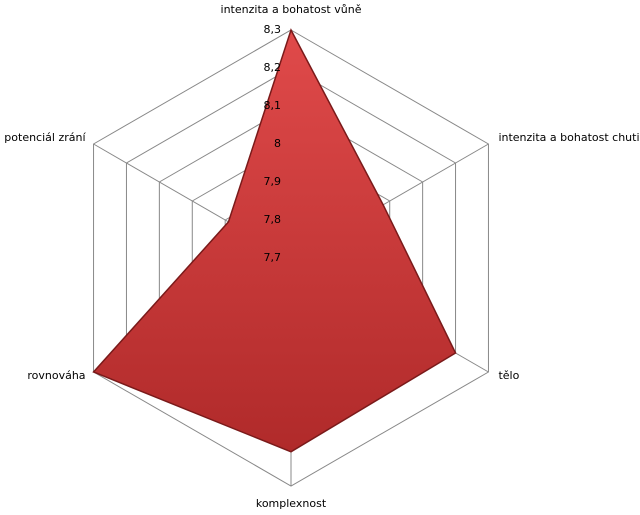  What do you see at coordinates (273, 29) in the screenshot?
I see `tick-label: 8,3` at bounding box center [273, 29].